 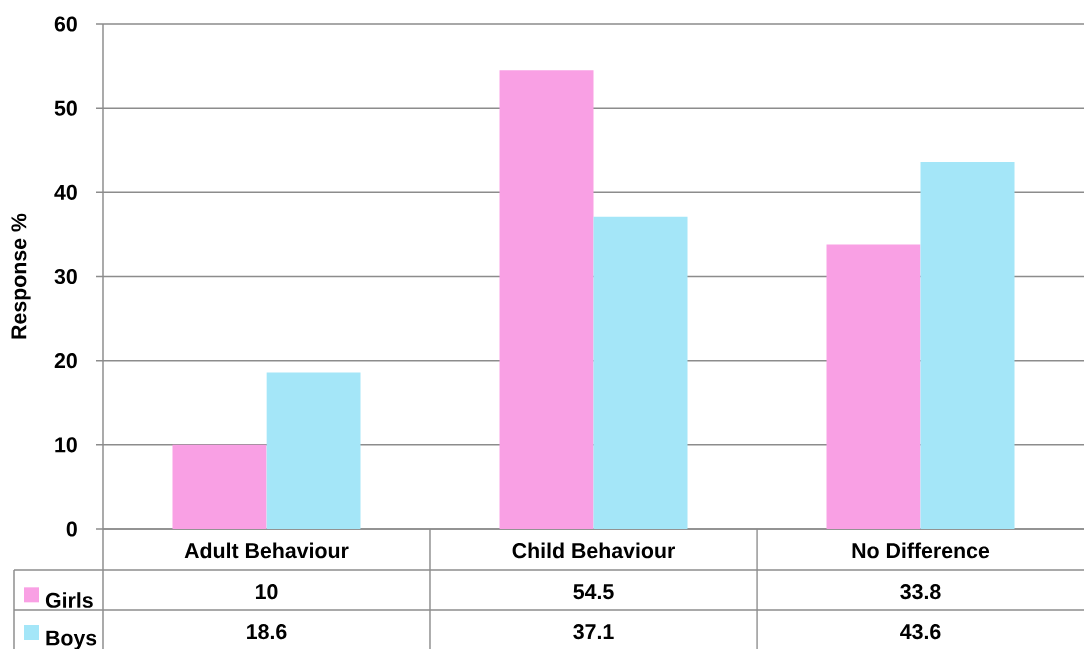 What do you see at coordinates (65, 24) in the screenshot?
I see `y-tick-label: 60` at bounding box center [65, 24].